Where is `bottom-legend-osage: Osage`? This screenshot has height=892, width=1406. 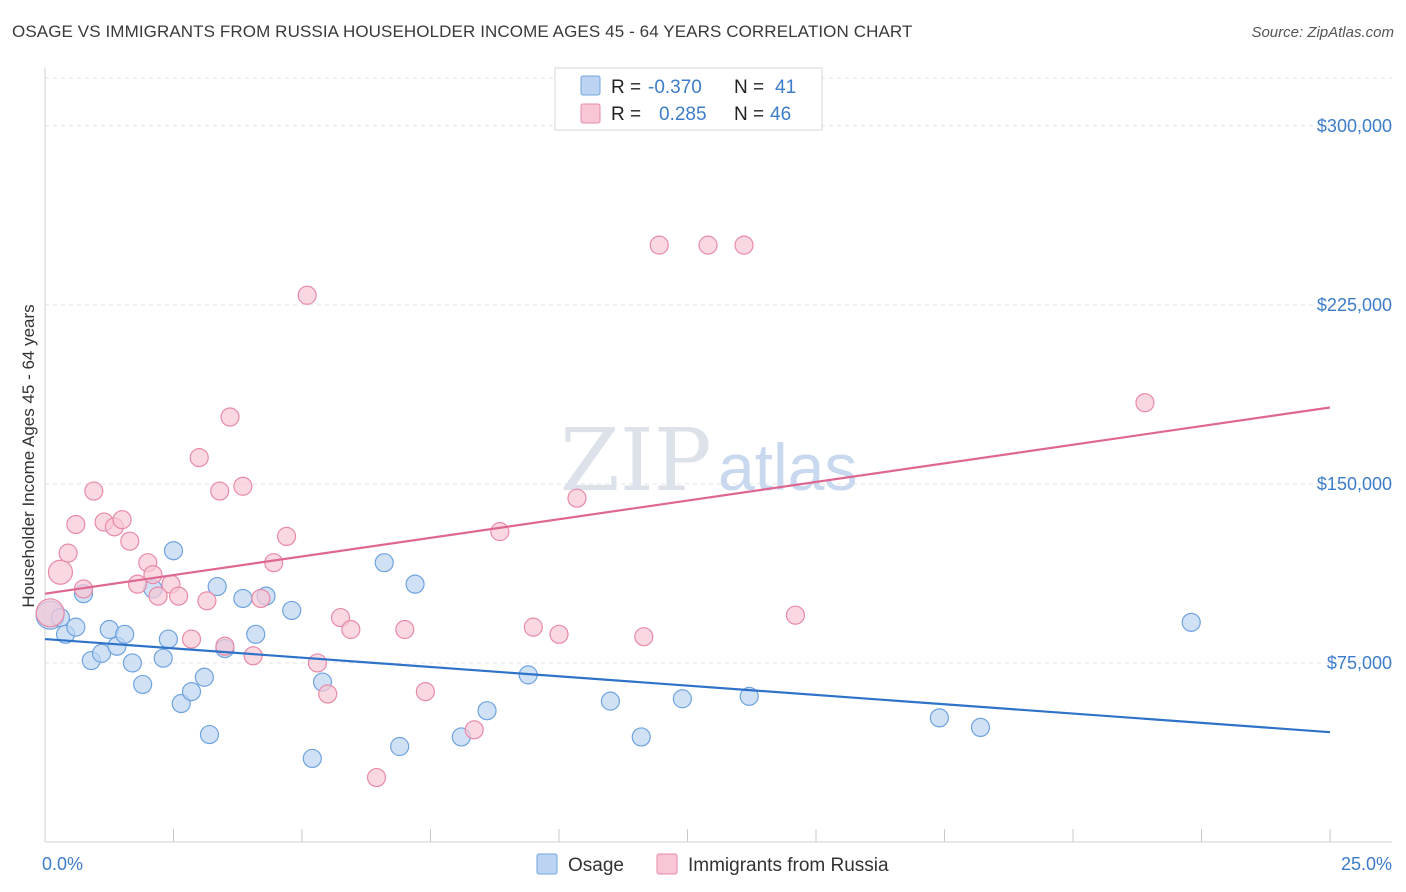
bottom-legend-osage: Osage is located at coordinates (596, 865).